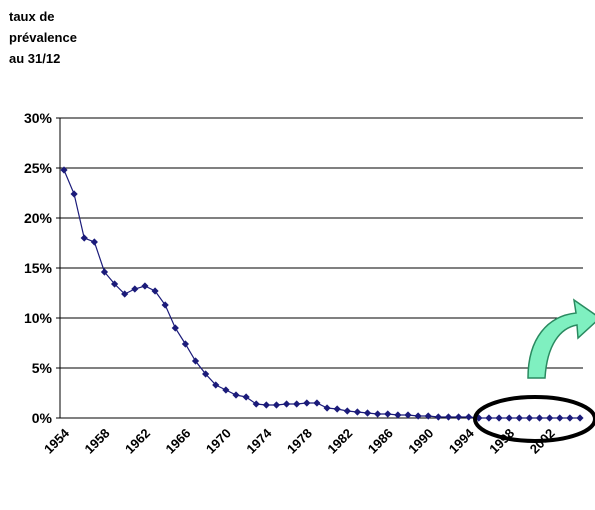 This screenshot has width=595, height=510. Describe the element at coordinates (42, 418) in the screenshot. I see `y-tick-label: 0%` at that location.